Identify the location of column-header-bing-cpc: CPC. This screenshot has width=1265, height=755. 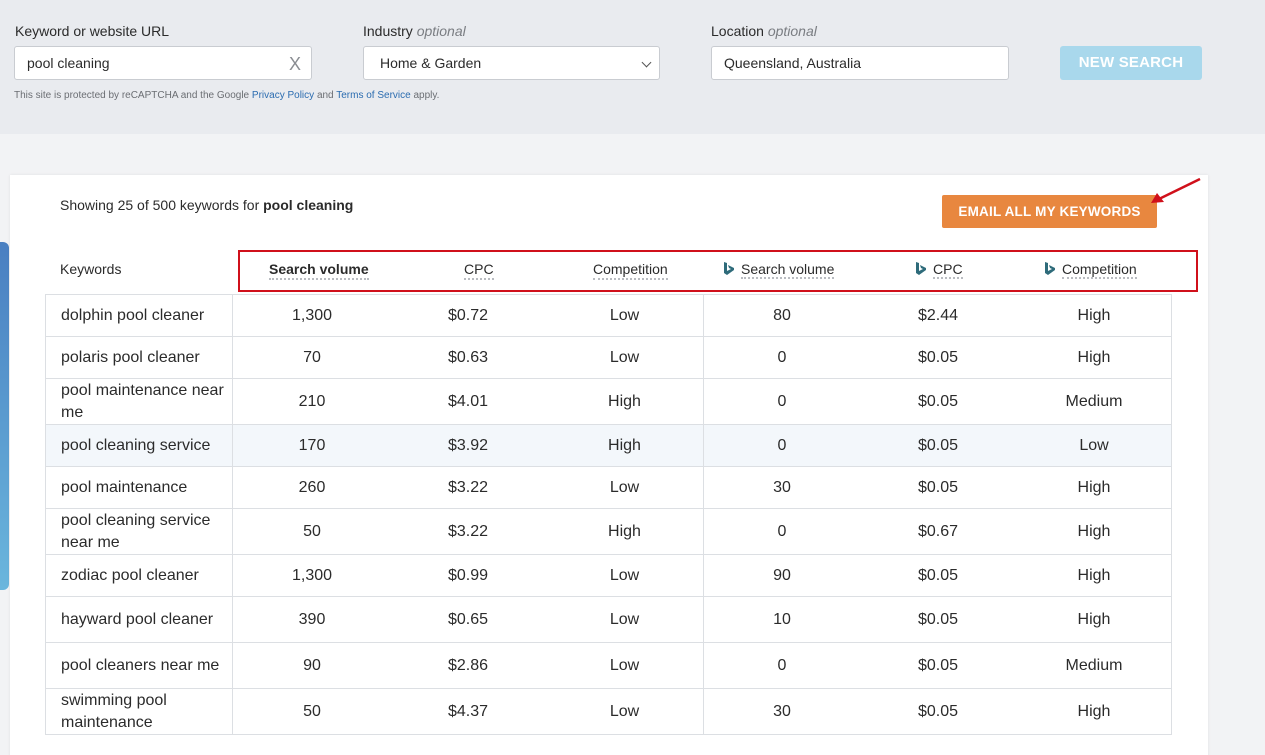
(939, 270).